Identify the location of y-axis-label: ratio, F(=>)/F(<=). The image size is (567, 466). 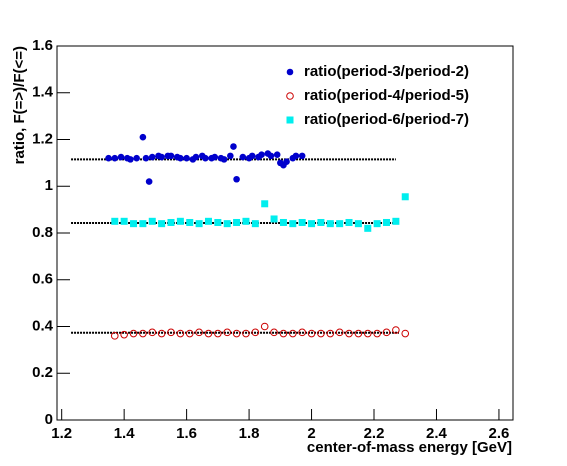
(19, 105).